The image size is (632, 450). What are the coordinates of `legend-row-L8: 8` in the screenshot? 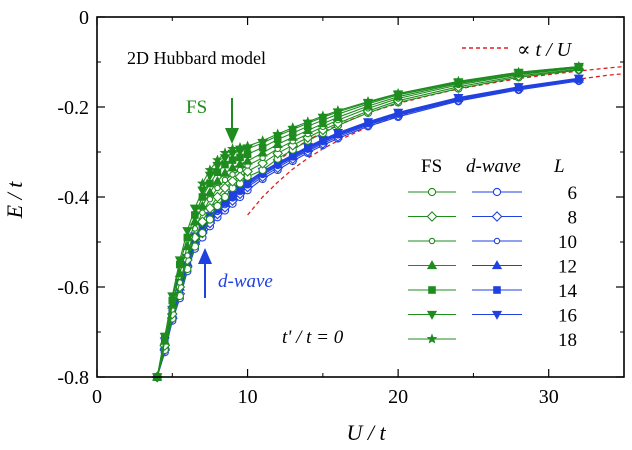 It's located at (492, 218).